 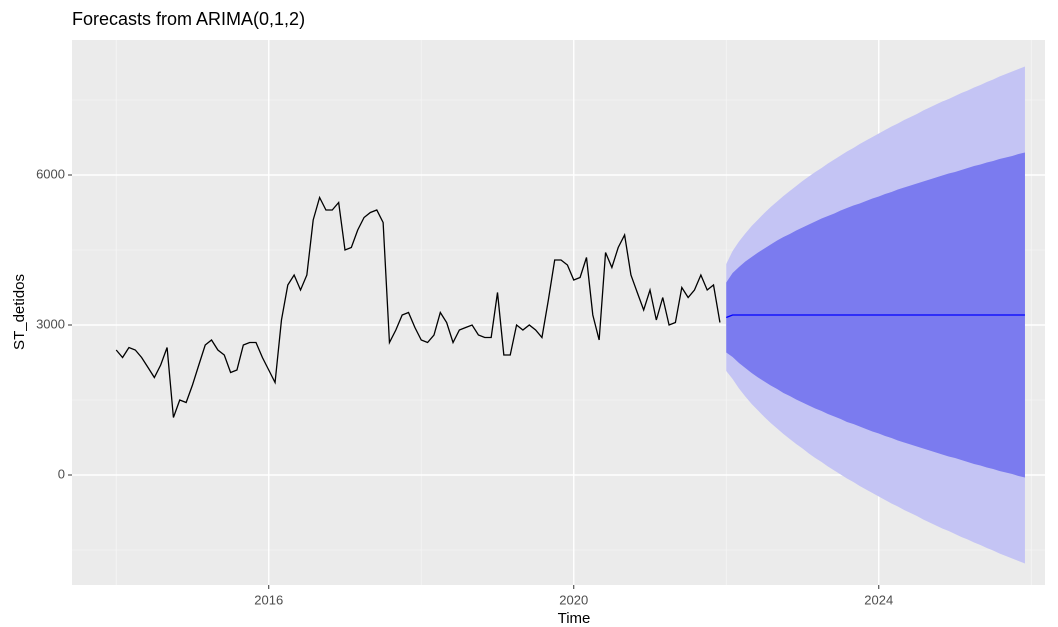 I want to click on x-tick-label: 2016, so click(x=268, y=599).